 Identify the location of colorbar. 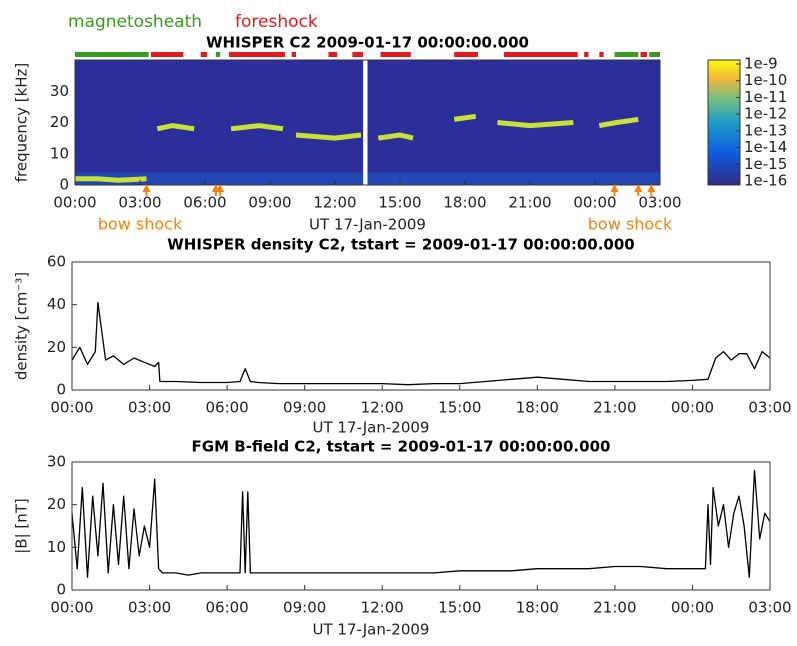
(724, 122).